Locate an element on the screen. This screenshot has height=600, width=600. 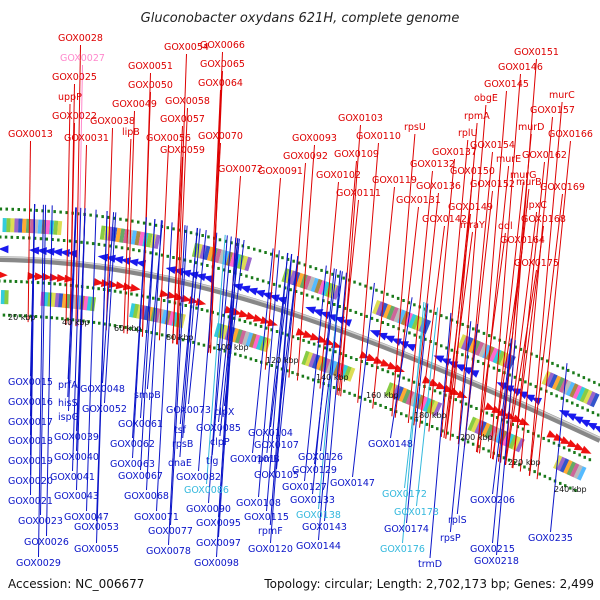
gene-label: GOX0172 is located at coordinates (404, 494).